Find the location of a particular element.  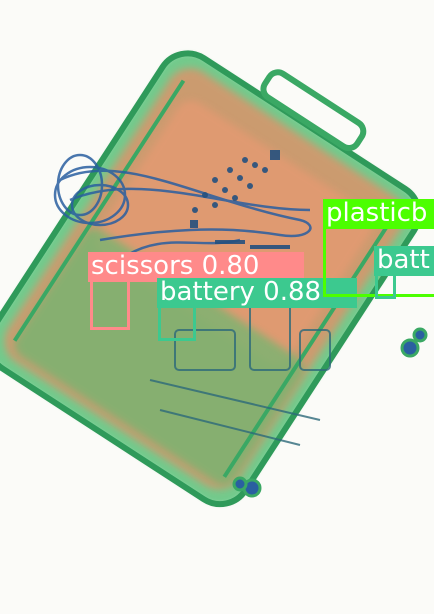

detection-box-scissors is located at coordinates (110, 304).